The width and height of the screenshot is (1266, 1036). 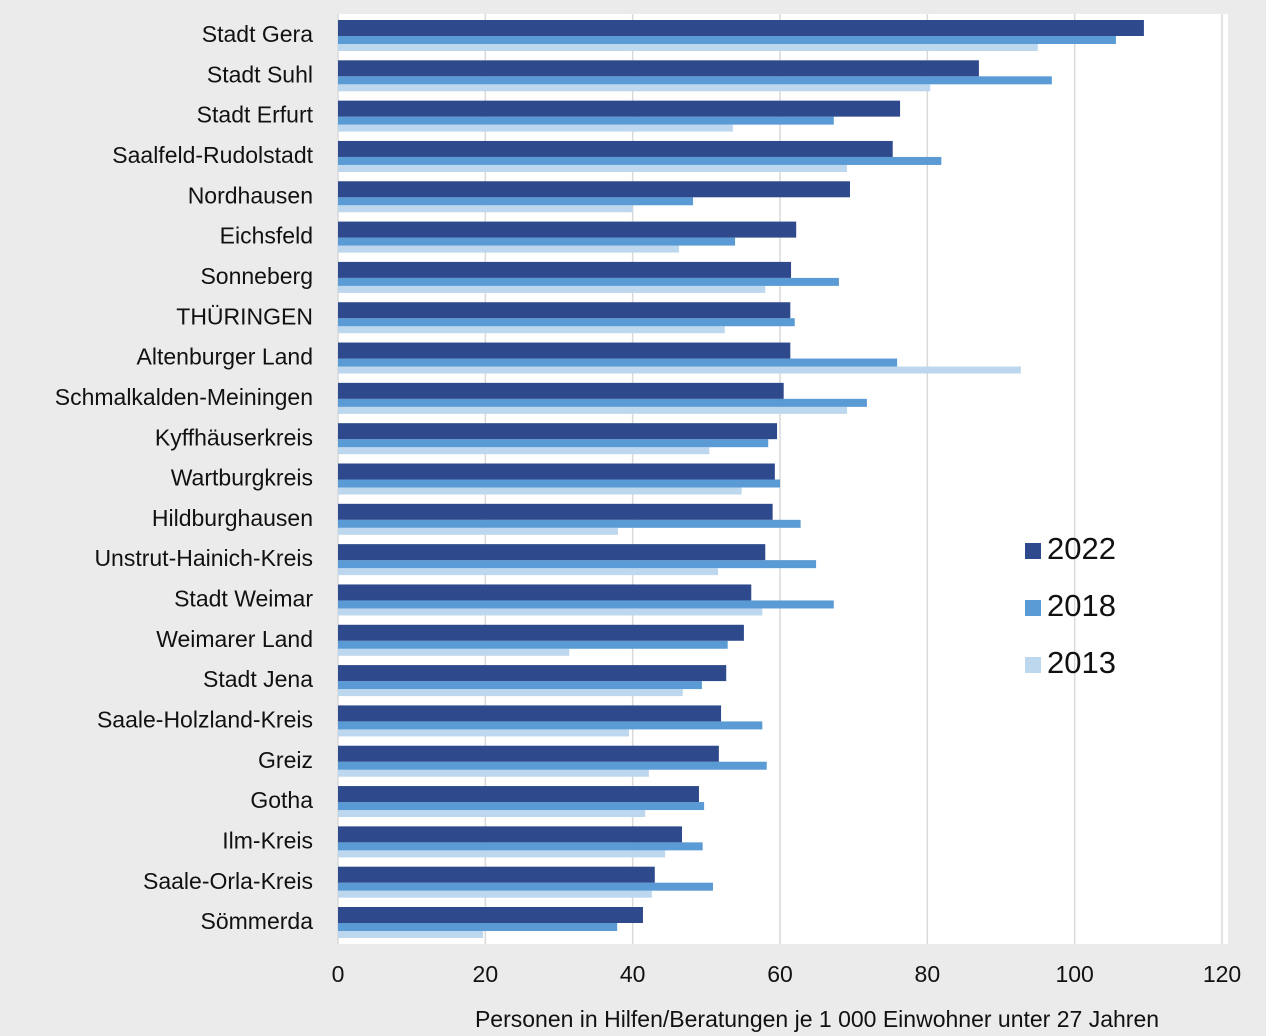 I want to click on x-tick-label: 0, so click(x=338, y=974).